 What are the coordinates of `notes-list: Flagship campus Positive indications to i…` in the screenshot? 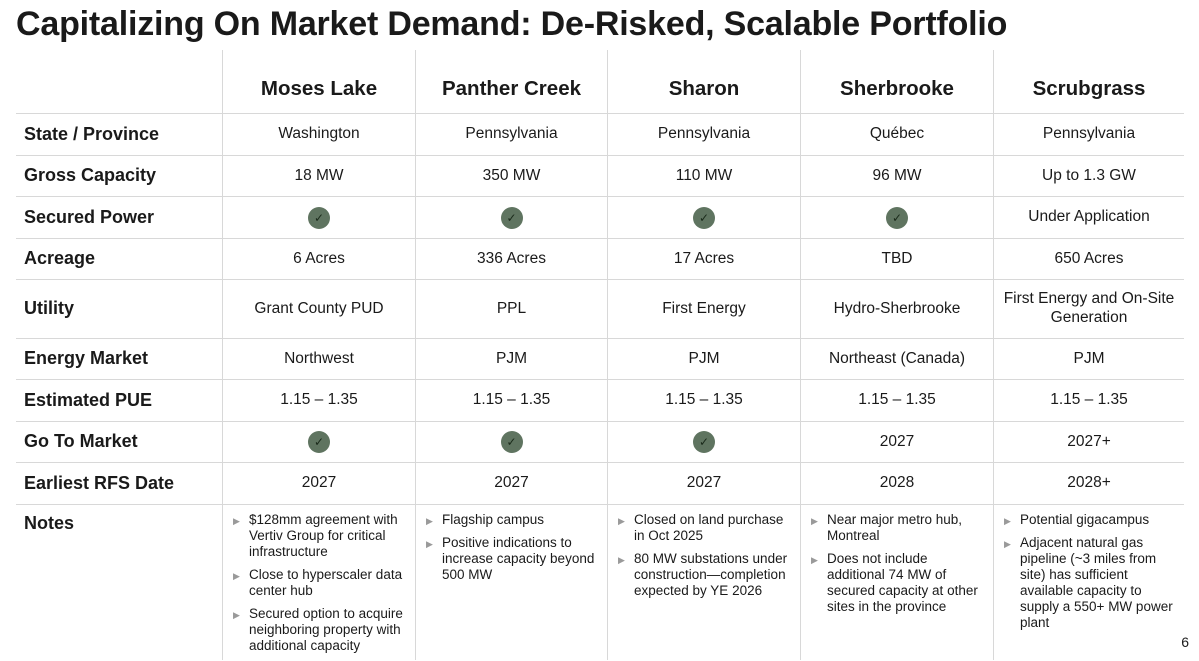 It's located at (512, 551).